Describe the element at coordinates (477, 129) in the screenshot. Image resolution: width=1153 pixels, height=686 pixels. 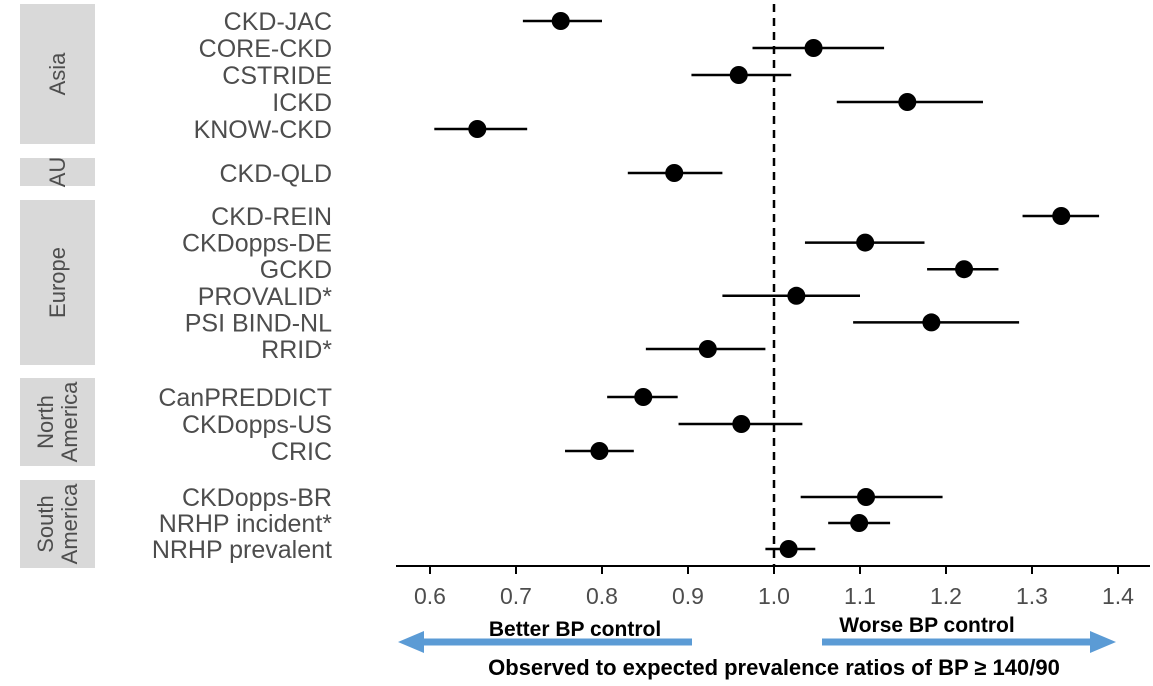
I see `point-estimate-know-ckd` at that location.